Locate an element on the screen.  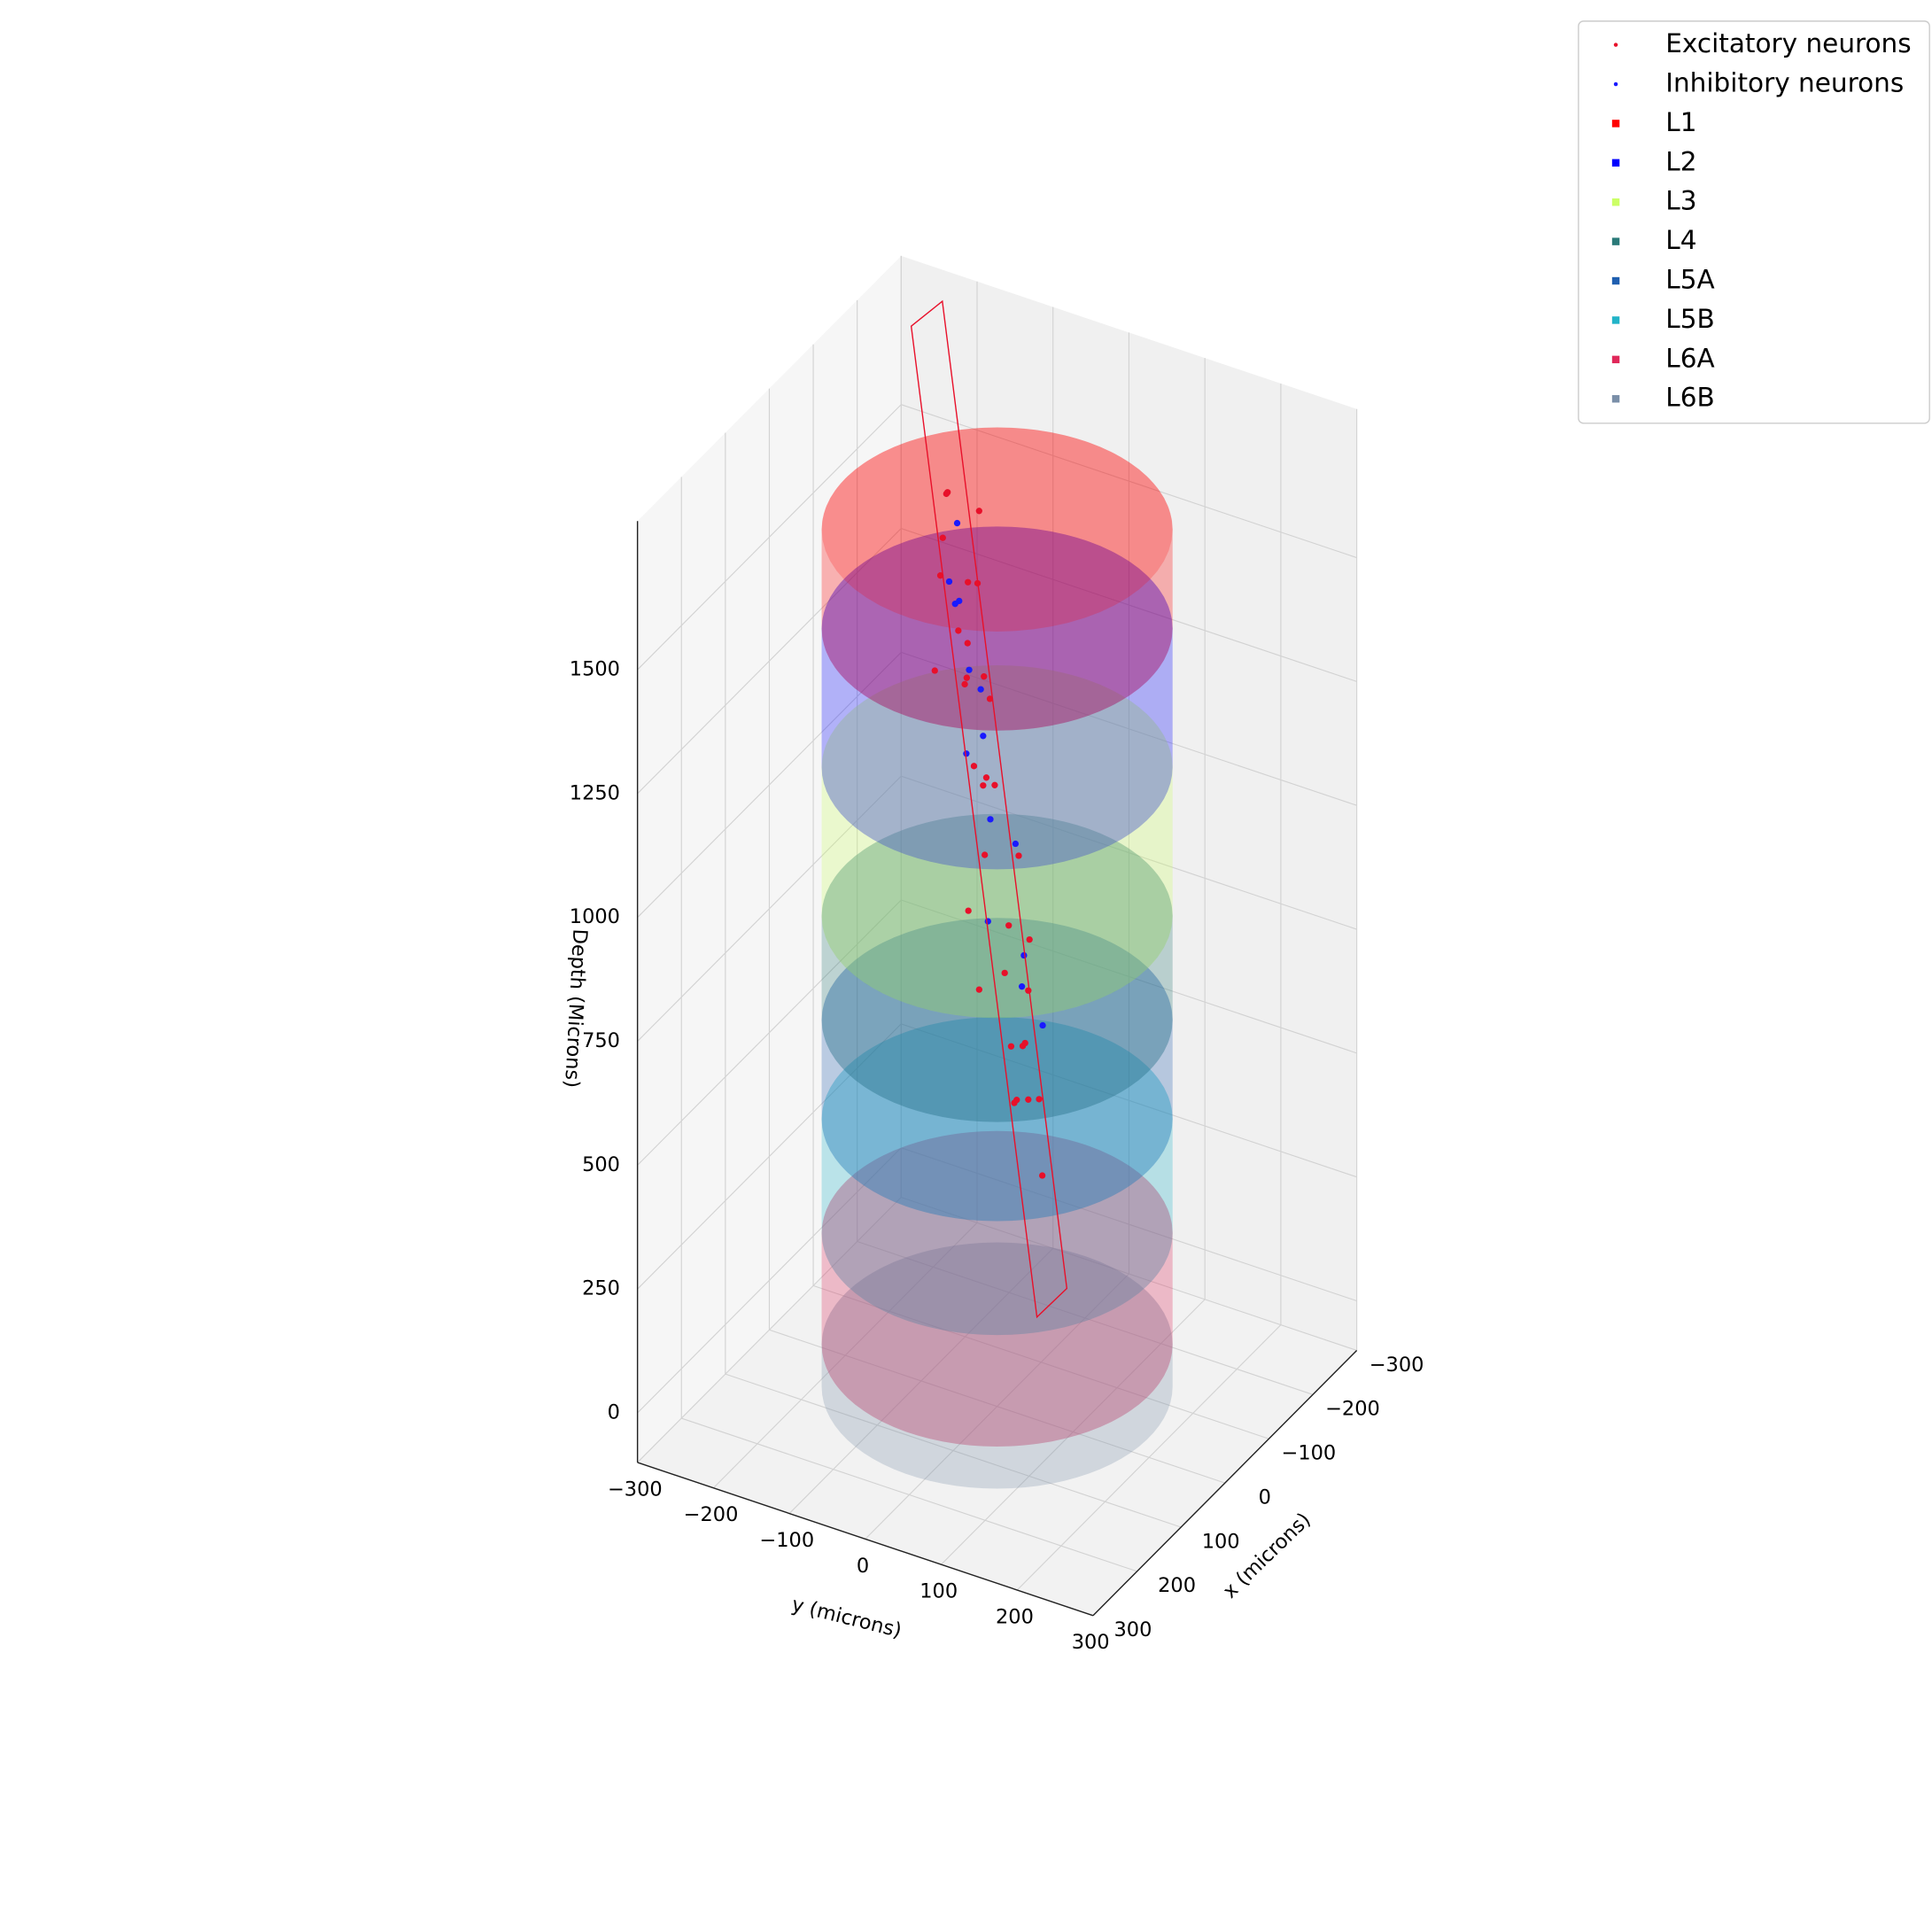
y-tick-label: 200 is located at coordinates (1015, 1616).